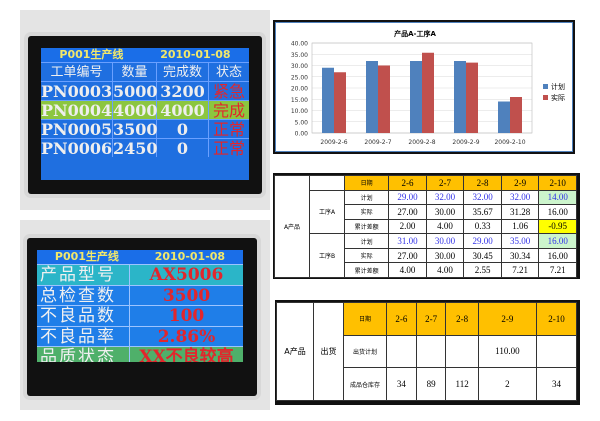  What do you see at coordinates (407, 226) in the screenshot?
I see `cell: 2.00` at bounding box center [407, 226].